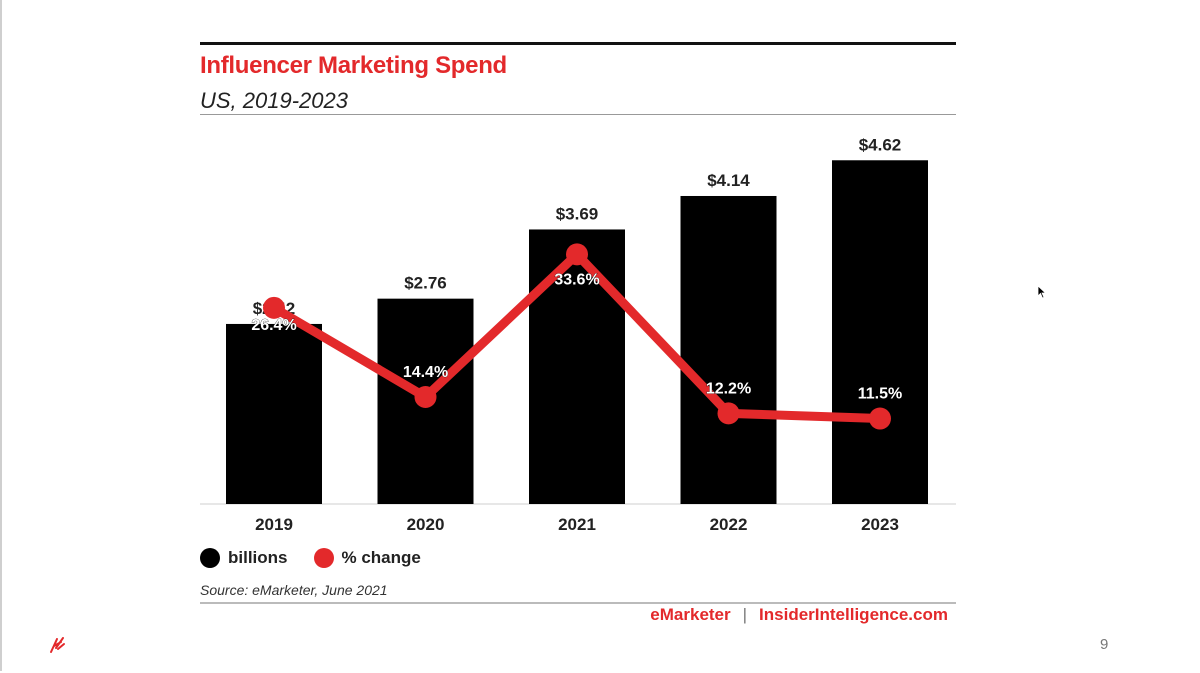  Describe the element at coordinates (576, 279) in the screenshot. I see `change-value-label-2021: 33.6%` at that location.